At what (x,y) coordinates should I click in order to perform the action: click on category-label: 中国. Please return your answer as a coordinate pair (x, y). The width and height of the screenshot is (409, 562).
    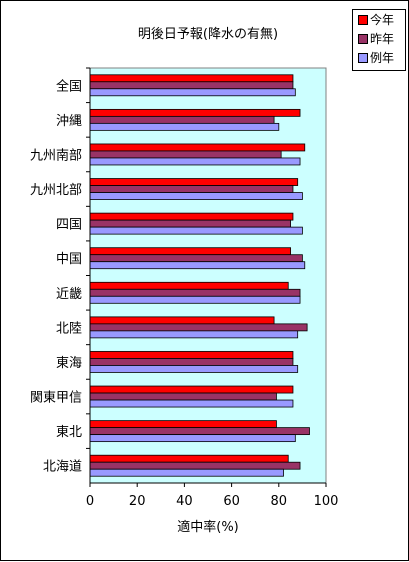
    Looking at the image, I should click on (69, 259).